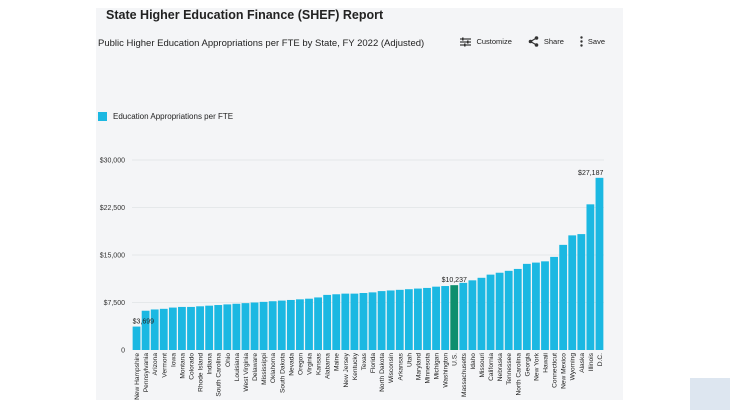 Image resolution: width=730 pixels, height=410 pixels. I want to click on x-tick-label: New Mexico, so click(564, 371).